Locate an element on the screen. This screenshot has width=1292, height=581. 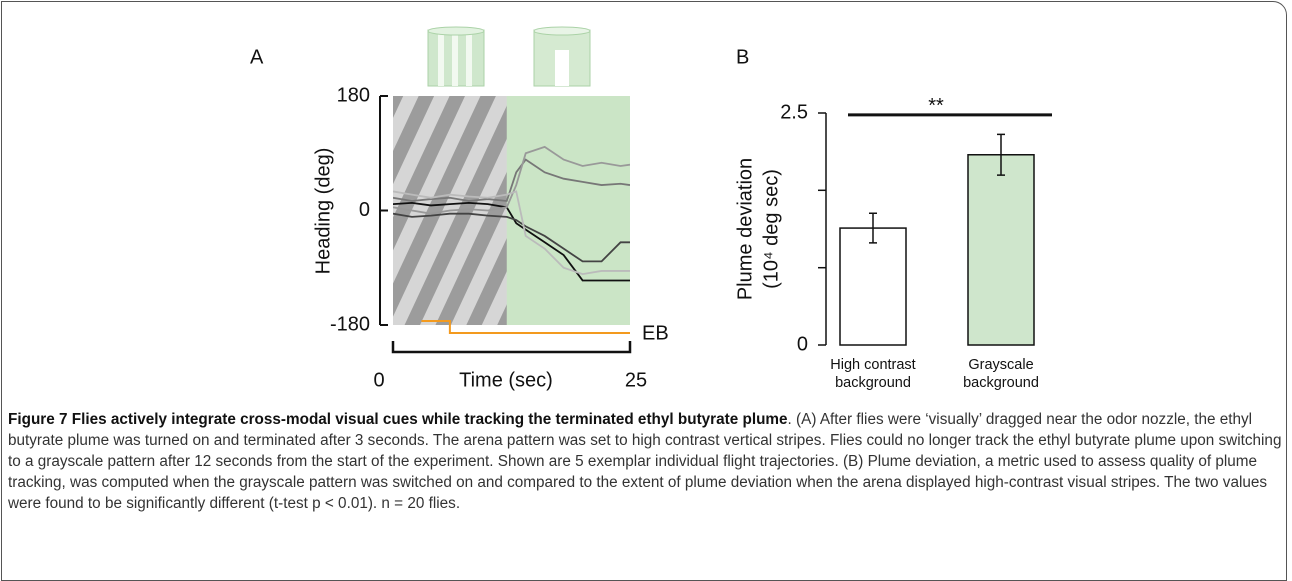
x-tick-label: High contrast background is located at coordinates (873, 374).